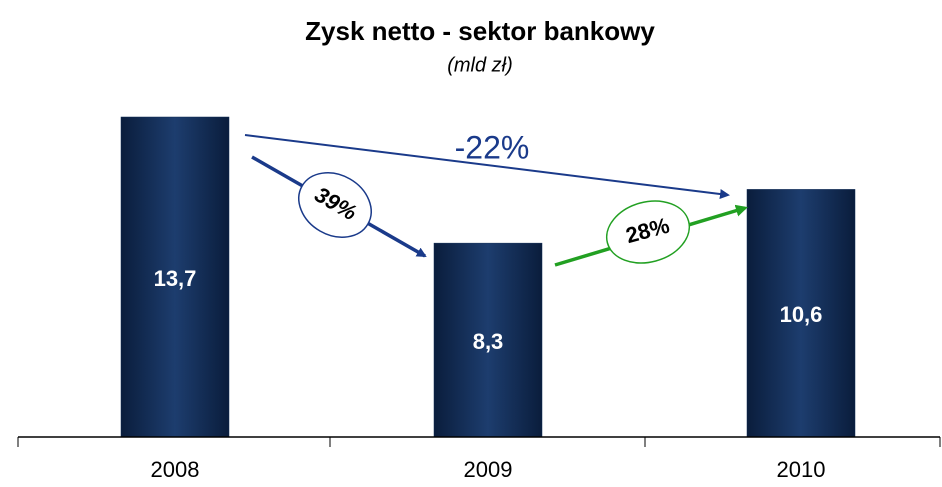  I want to click on x-tick-label: 2009, so click(488, 469).